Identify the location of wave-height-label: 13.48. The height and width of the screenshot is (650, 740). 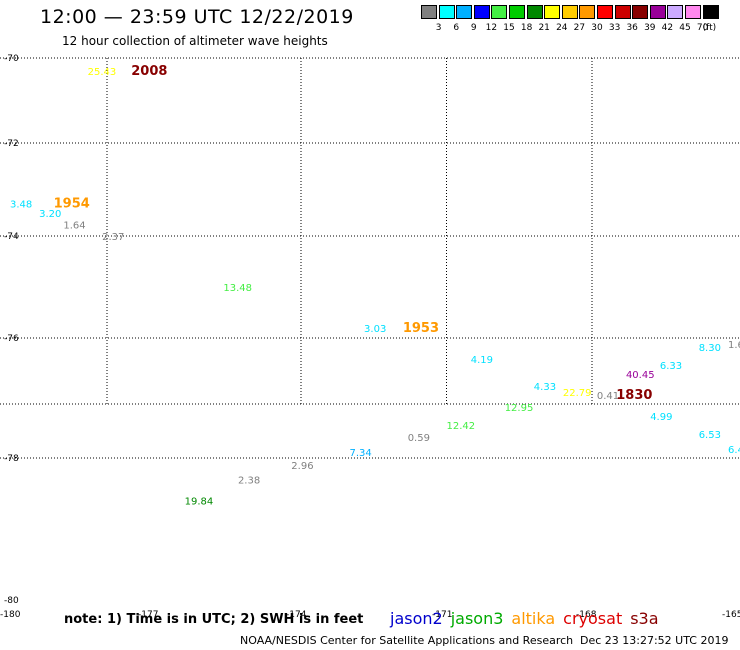
(237, 288).